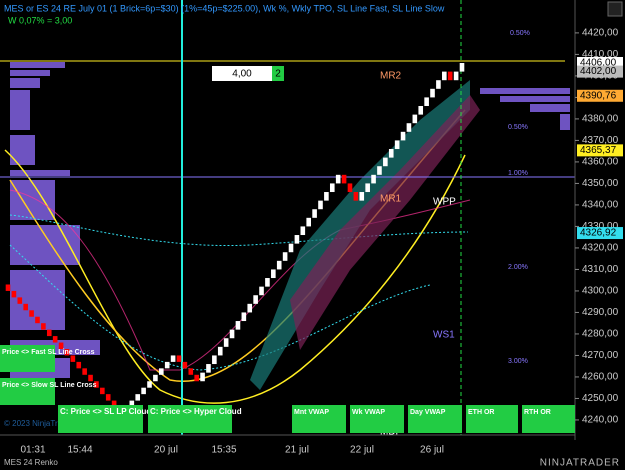  I want to click on button-label: ETH OR, so click(481, 412).